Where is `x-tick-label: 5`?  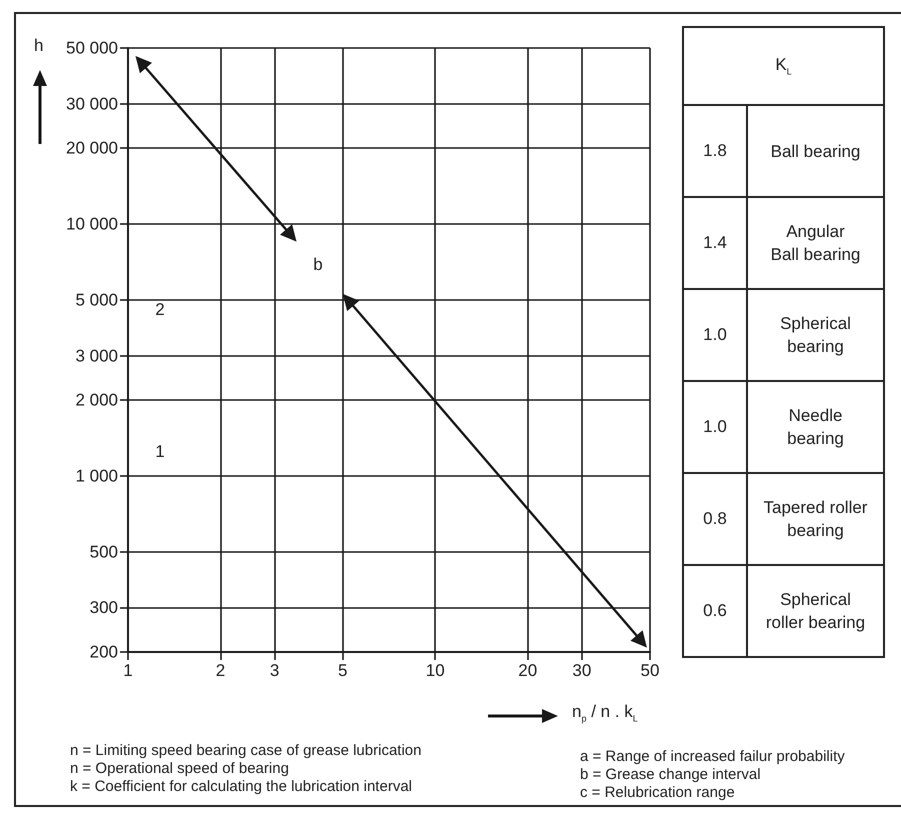 x-tick-label: 5 is located at coordinates (343, 670).